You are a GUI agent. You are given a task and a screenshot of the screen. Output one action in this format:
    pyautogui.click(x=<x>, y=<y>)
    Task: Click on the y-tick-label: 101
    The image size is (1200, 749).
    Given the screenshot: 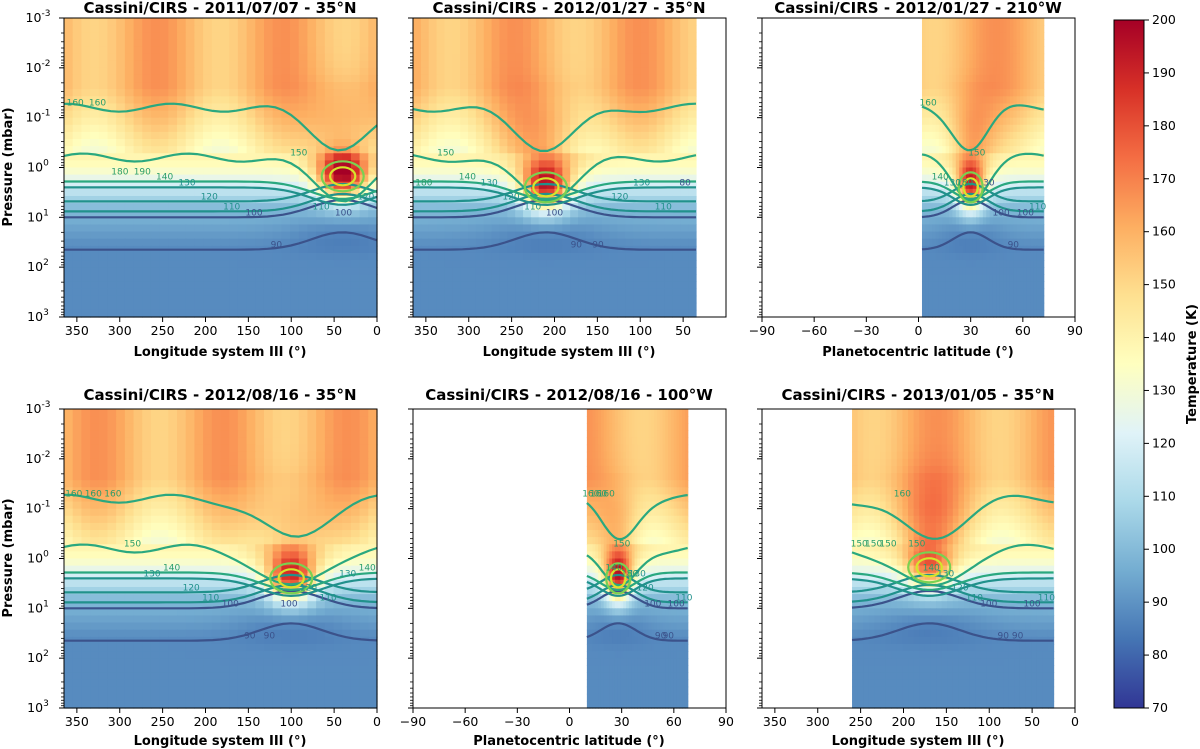 What is the action you would take?
    pyautogui.click(x=38, y=216)
    